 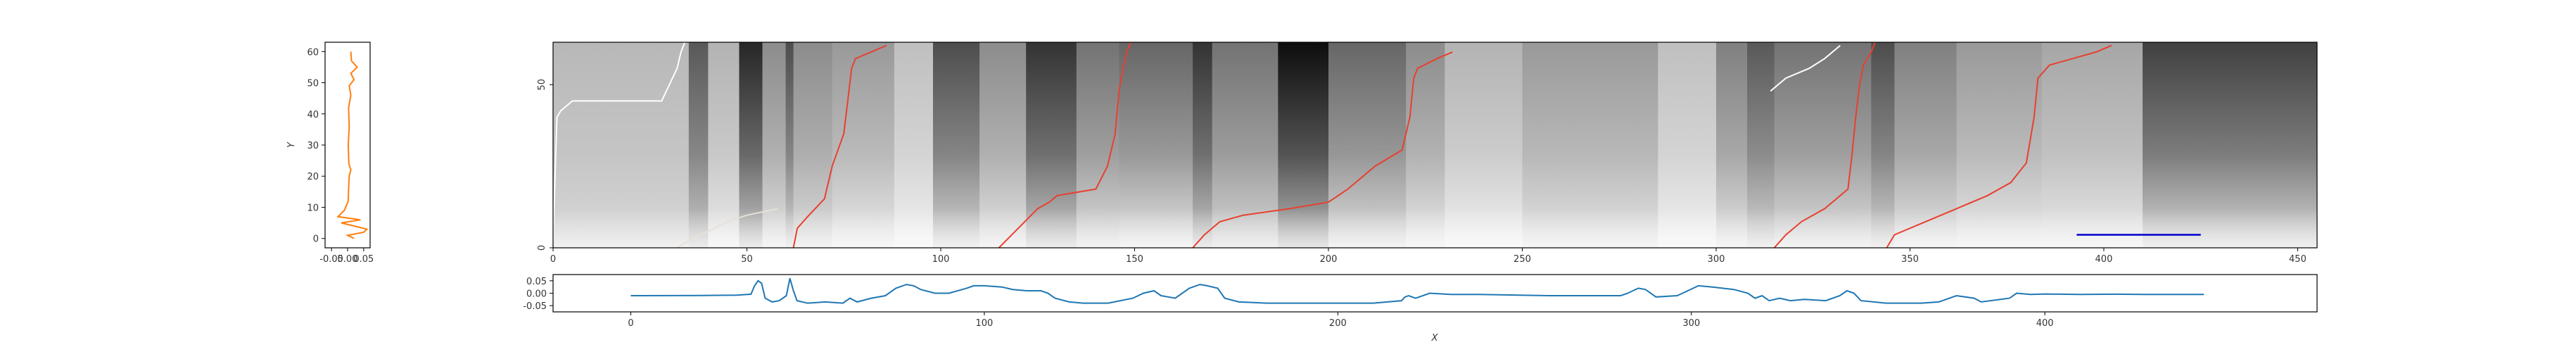 What do you see at coordinates (348, 259) in the screenshot?
I see `left-x-tick-label: 0.00` at bounding box center [348, 259].